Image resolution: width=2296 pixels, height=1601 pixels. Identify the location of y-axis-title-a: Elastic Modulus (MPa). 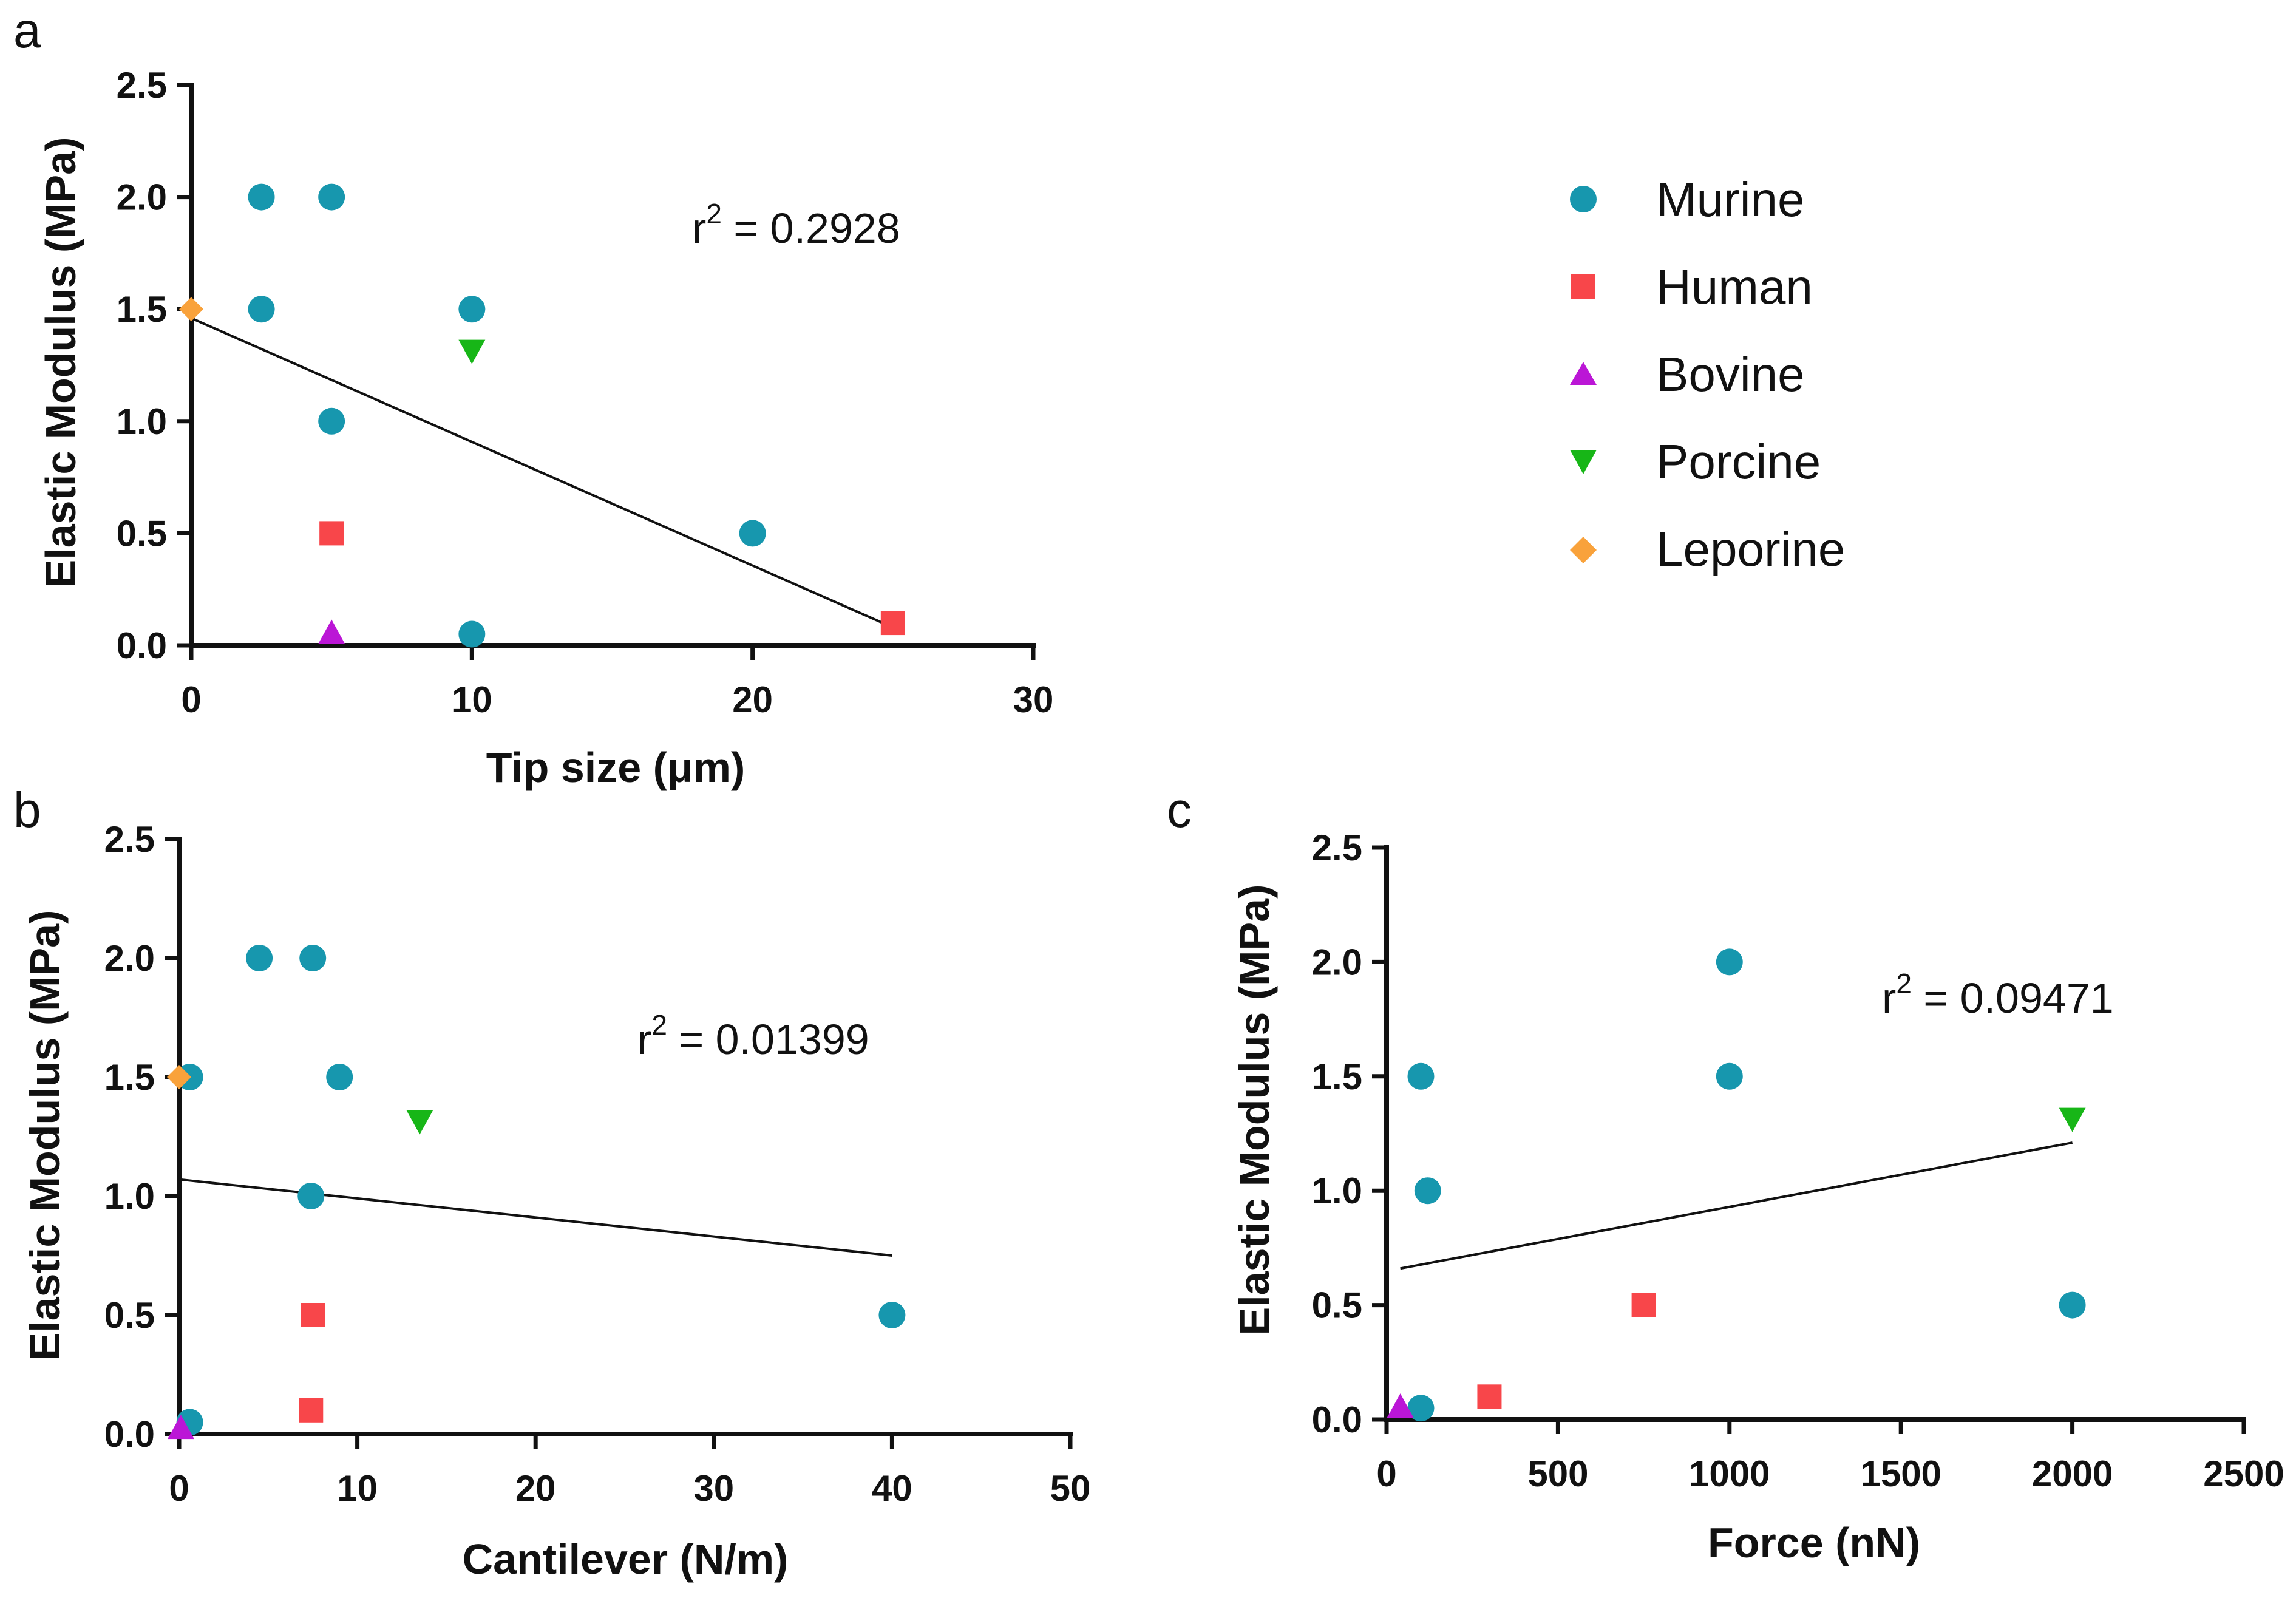
(60, 362).